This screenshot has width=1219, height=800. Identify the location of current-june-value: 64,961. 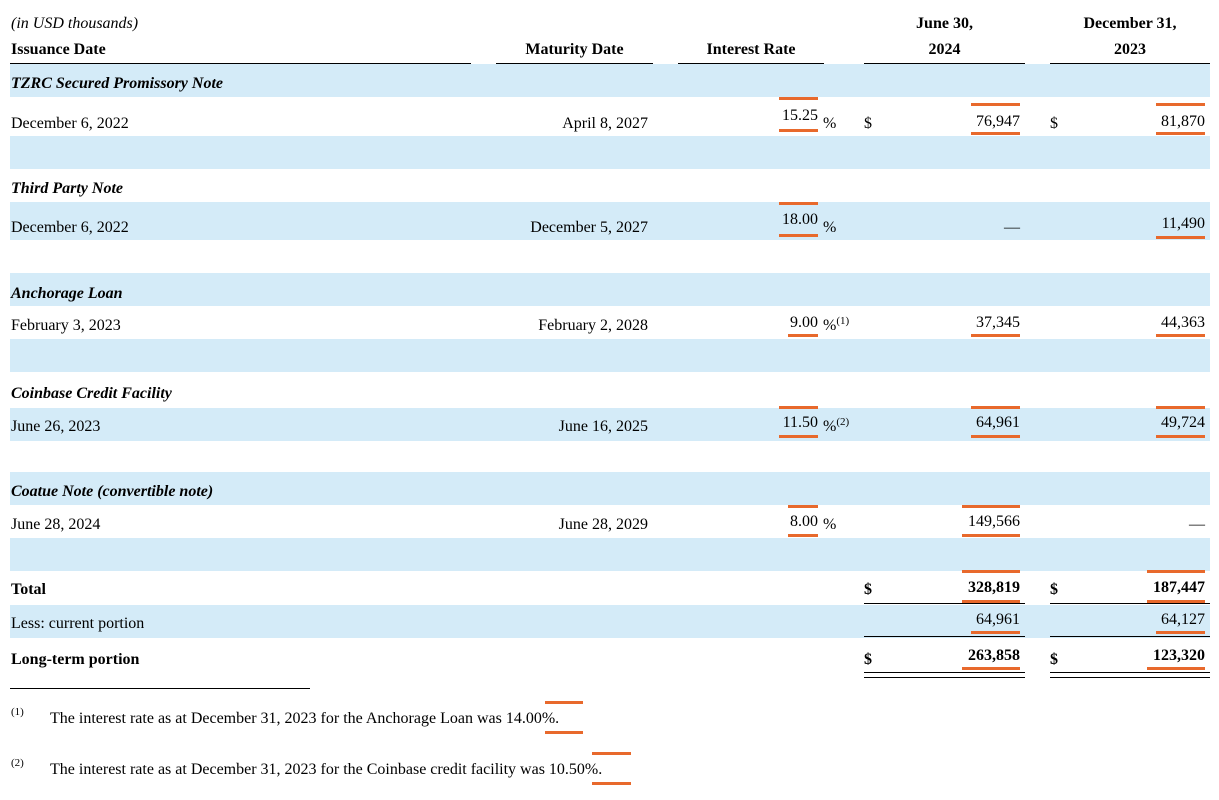
(998, 619).